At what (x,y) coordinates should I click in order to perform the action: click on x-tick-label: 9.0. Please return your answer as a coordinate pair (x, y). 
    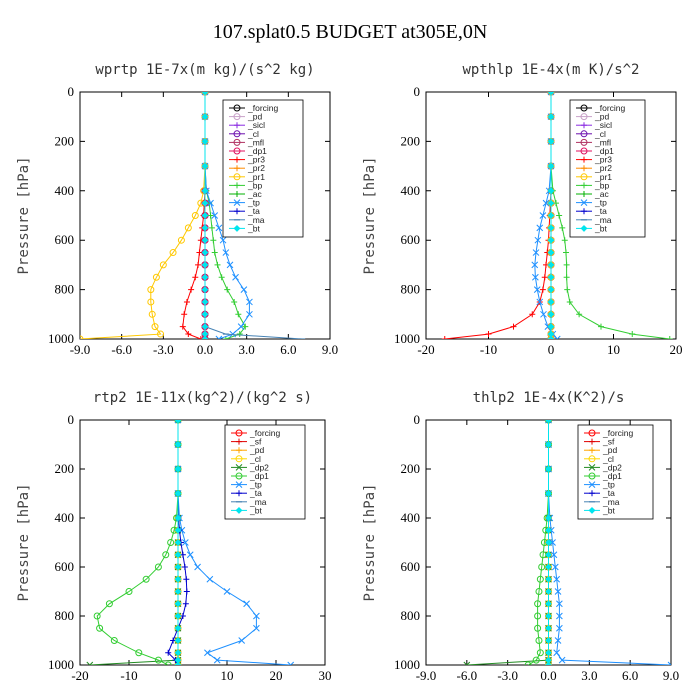
    Looking at the image, I should click on (671, 675).